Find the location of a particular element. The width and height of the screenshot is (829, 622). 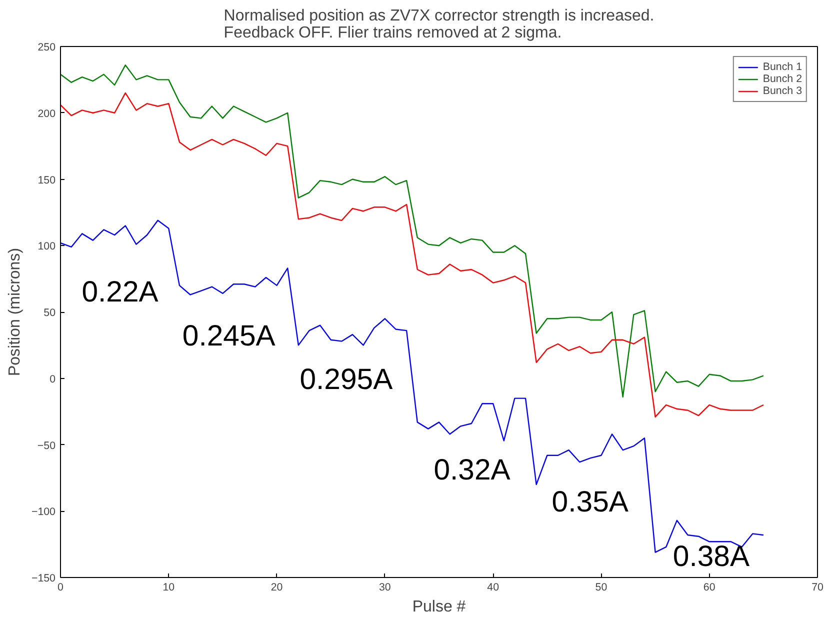

x-tick-label: 50 is located at coordinates (601, 588).